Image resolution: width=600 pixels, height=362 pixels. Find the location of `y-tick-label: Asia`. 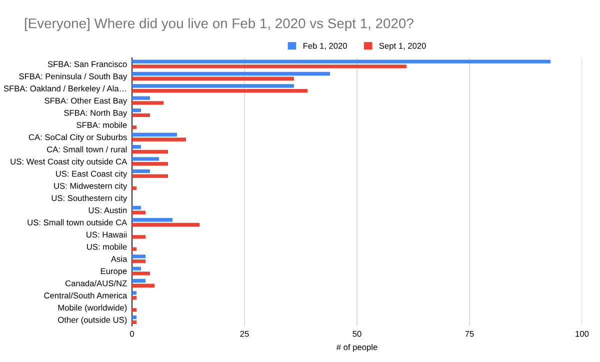

y-tick-label: Asia is located at coordinates (119, 259).